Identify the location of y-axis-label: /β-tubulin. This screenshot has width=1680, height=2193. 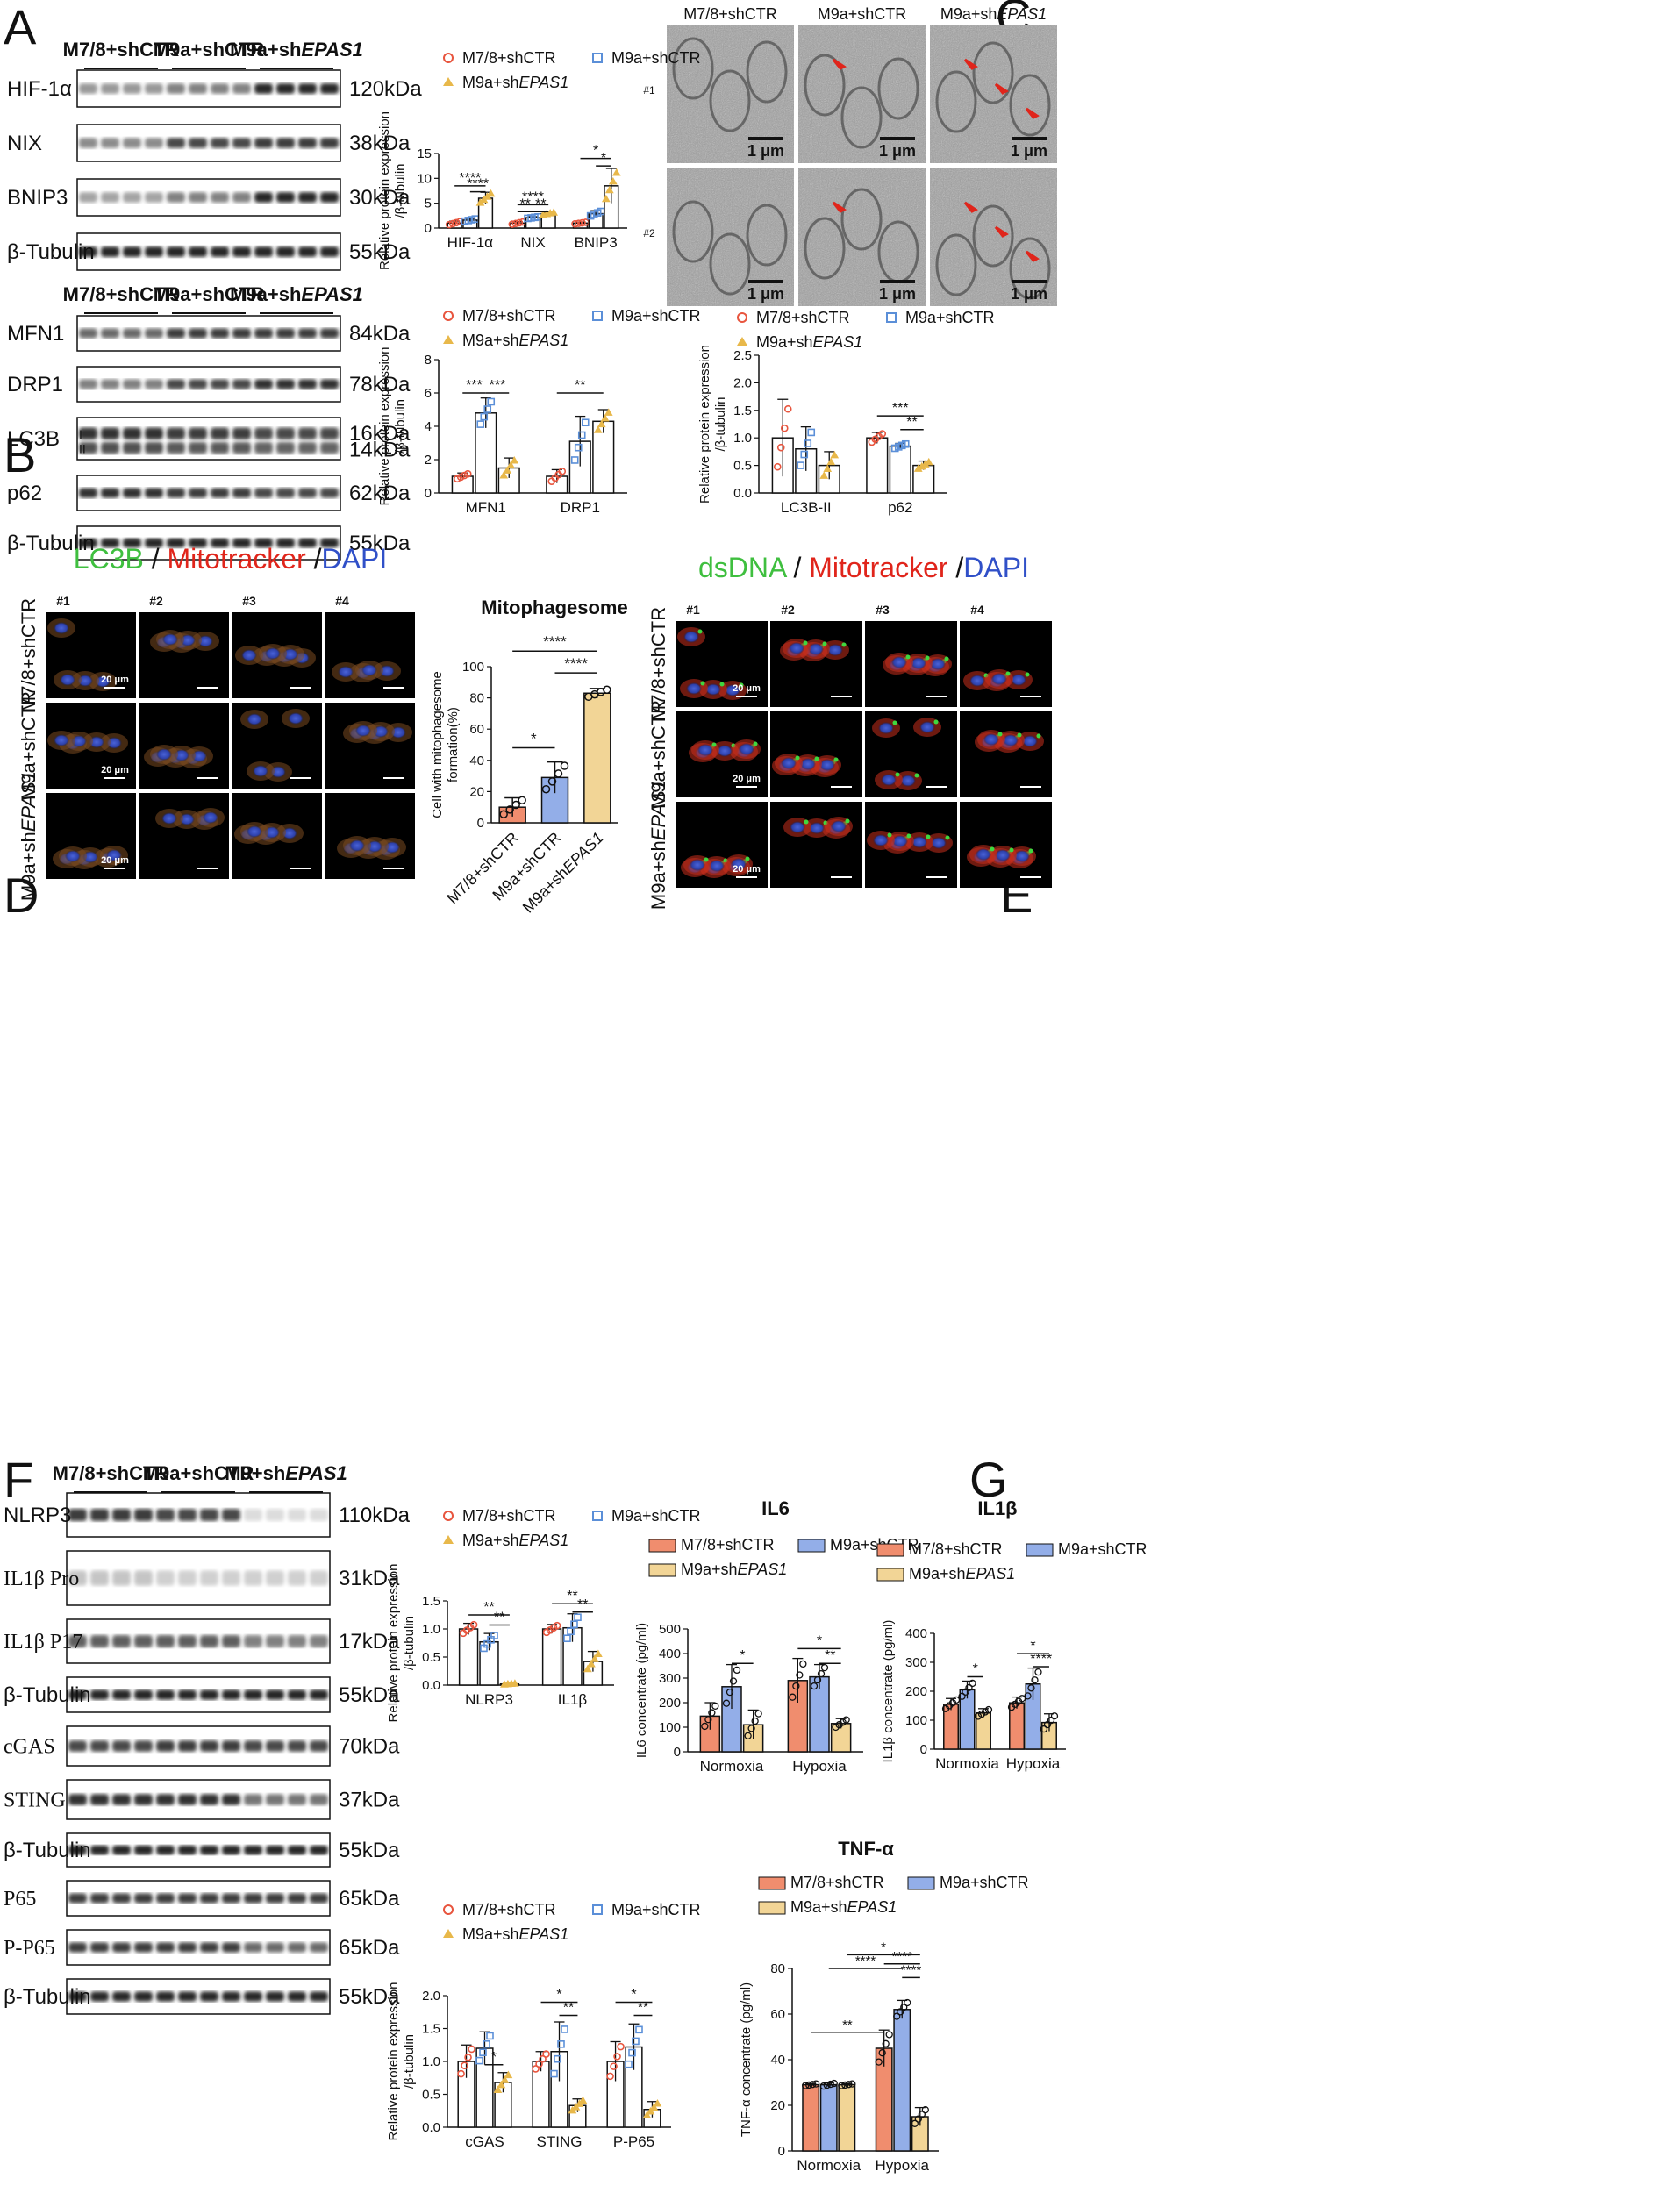
(409, 2061).